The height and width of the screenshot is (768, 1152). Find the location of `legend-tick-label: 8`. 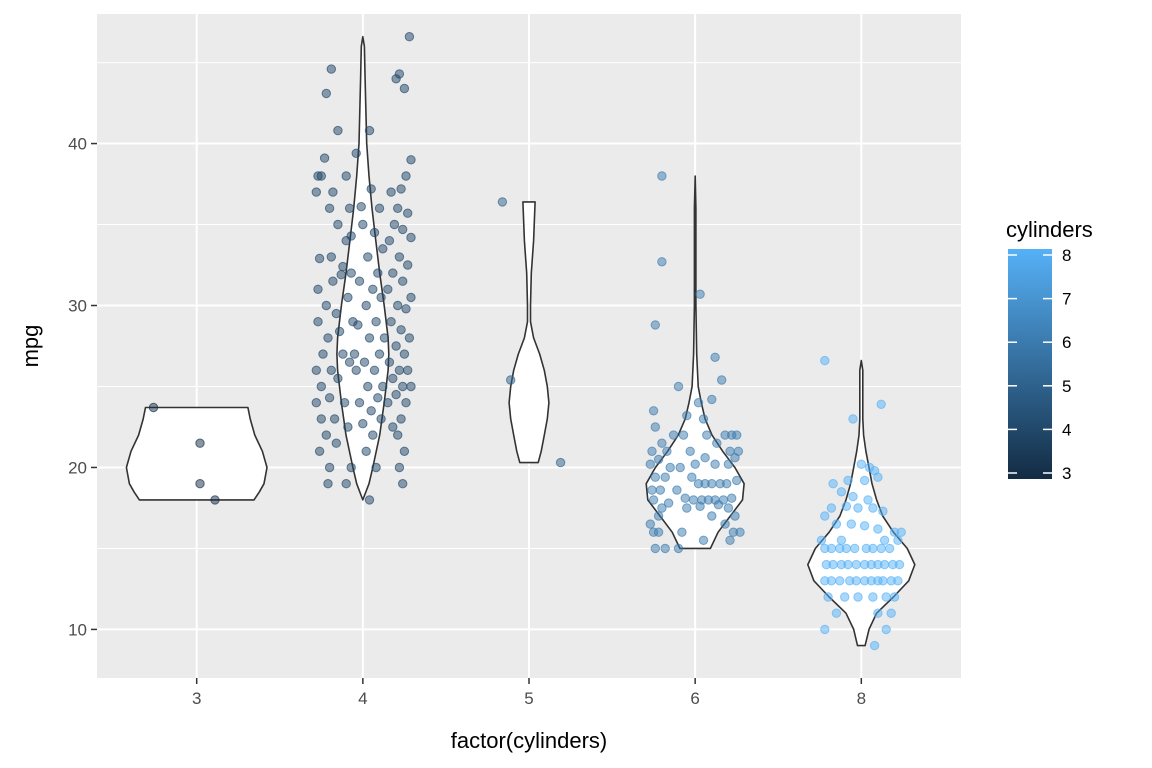

legend-tick-label: 8 is located at coordinates (1066, 255).